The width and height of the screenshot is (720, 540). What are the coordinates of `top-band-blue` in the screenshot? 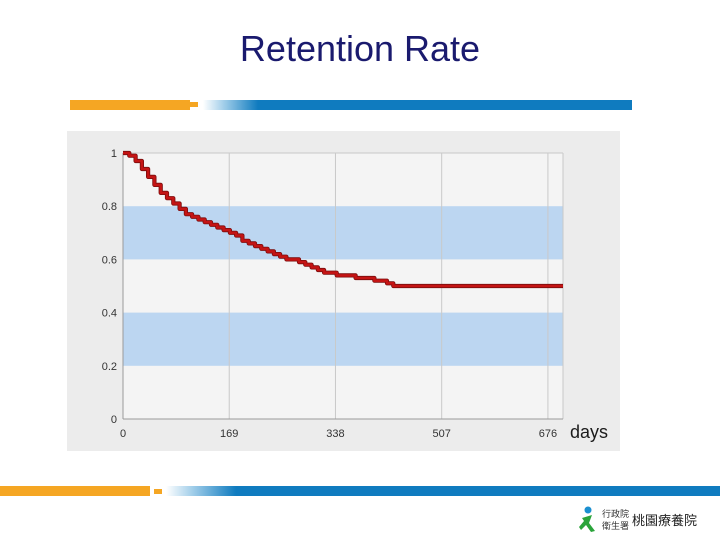 It's located at (445, 105).